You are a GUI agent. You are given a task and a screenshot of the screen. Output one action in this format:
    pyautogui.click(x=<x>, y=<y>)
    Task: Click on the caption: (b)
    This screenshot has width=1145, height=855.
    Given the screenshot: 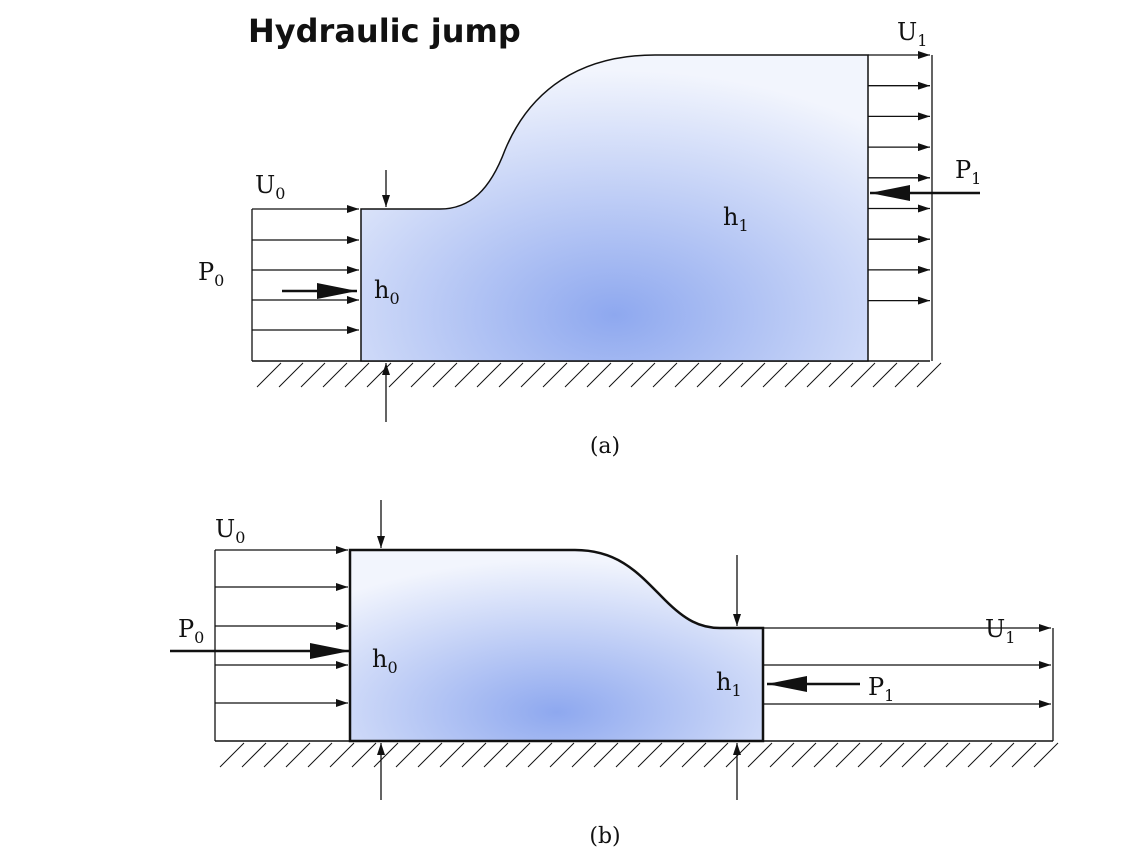 What is the action you would take?
    pyautogui.click(x=604, y=836)
    